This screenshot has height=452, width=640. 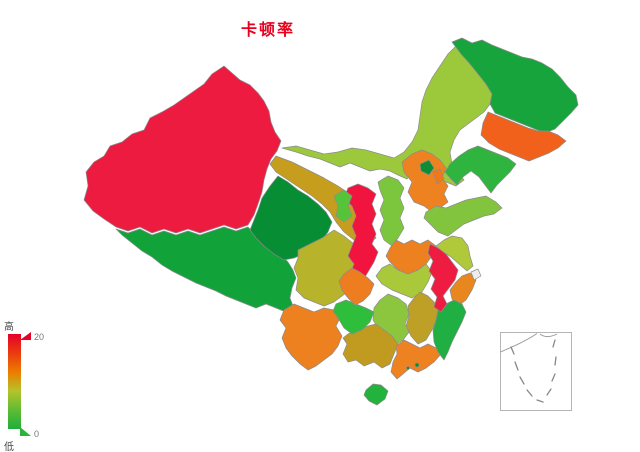 What do you see at coordinates (427, 167) in the screenshot?
I see `province-beijing` at bounding box center [427, 167].